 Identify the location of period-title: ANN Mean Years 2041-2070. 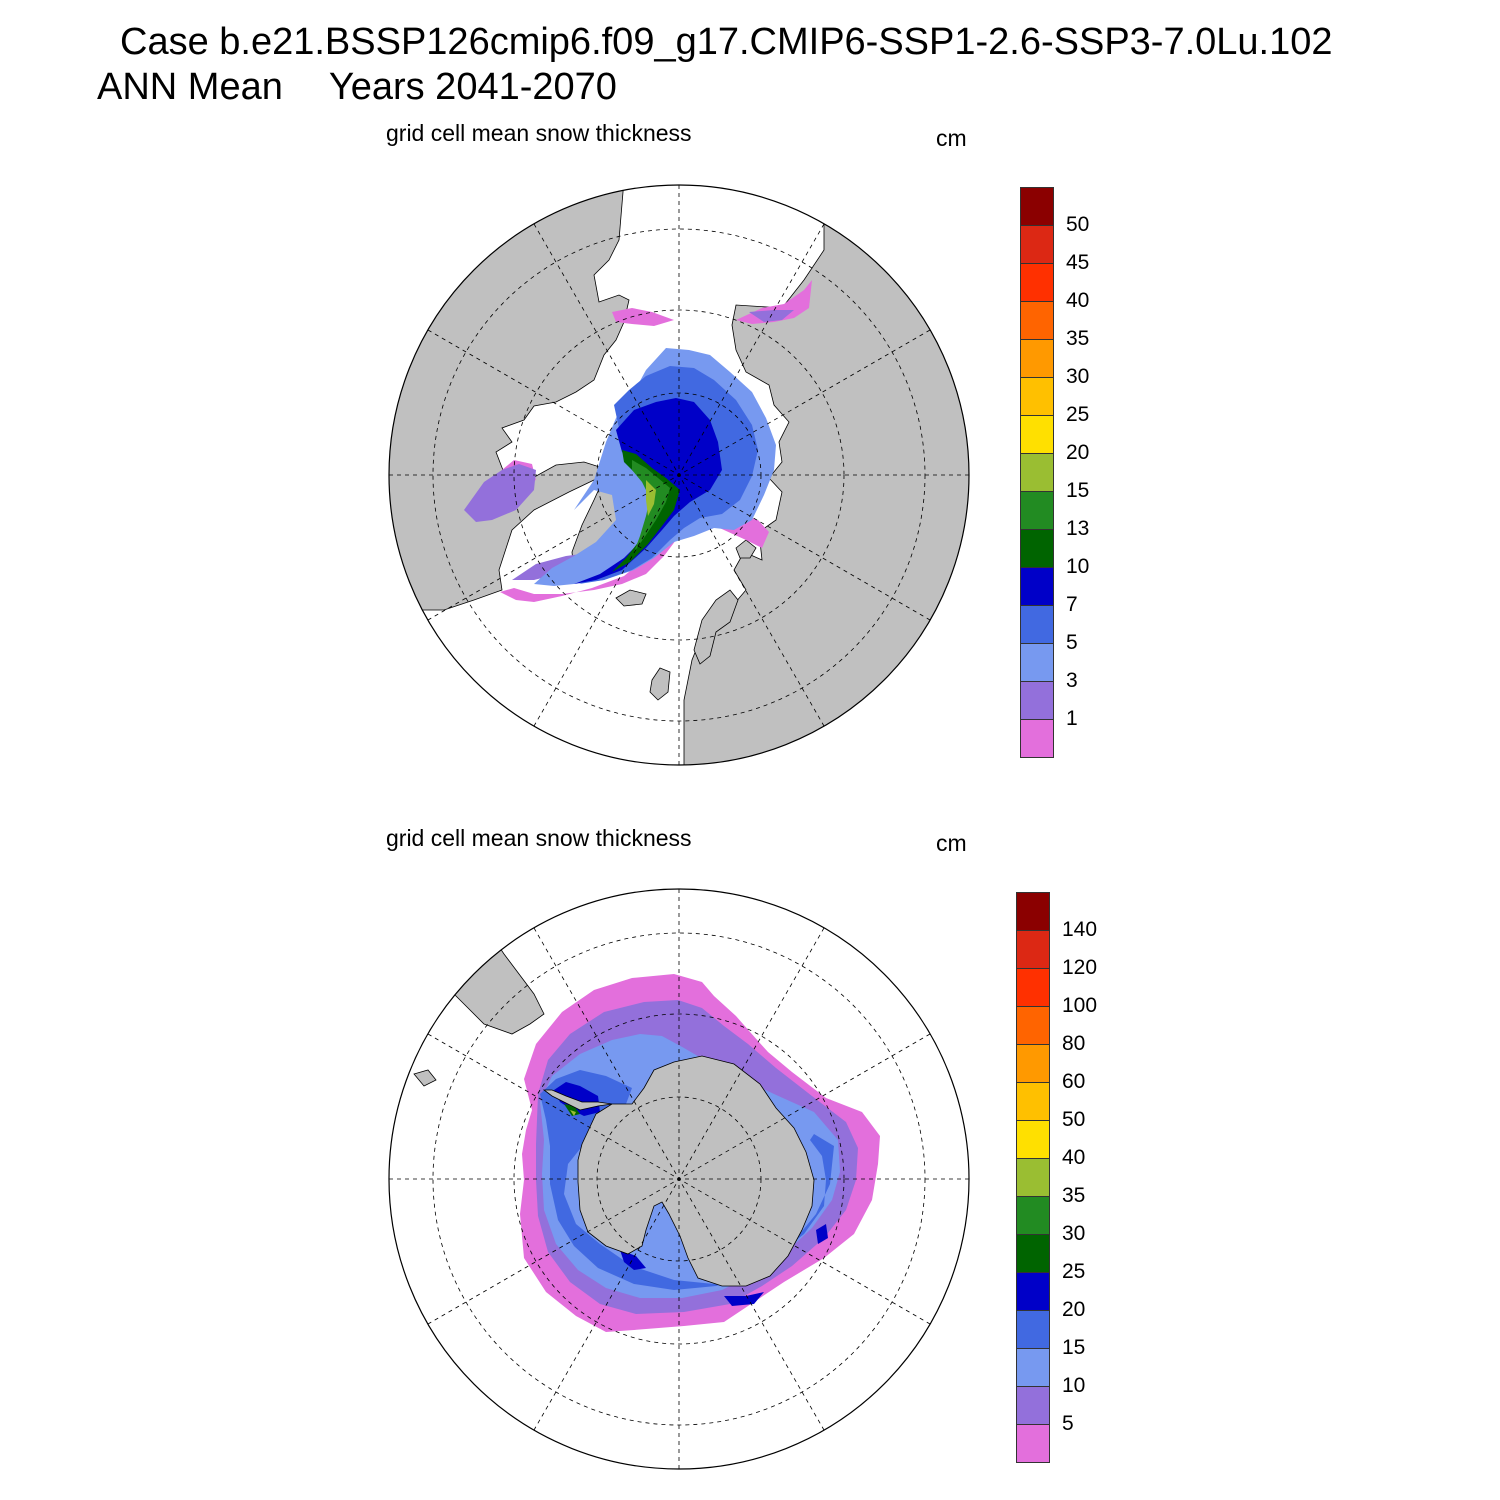
(357, 87).